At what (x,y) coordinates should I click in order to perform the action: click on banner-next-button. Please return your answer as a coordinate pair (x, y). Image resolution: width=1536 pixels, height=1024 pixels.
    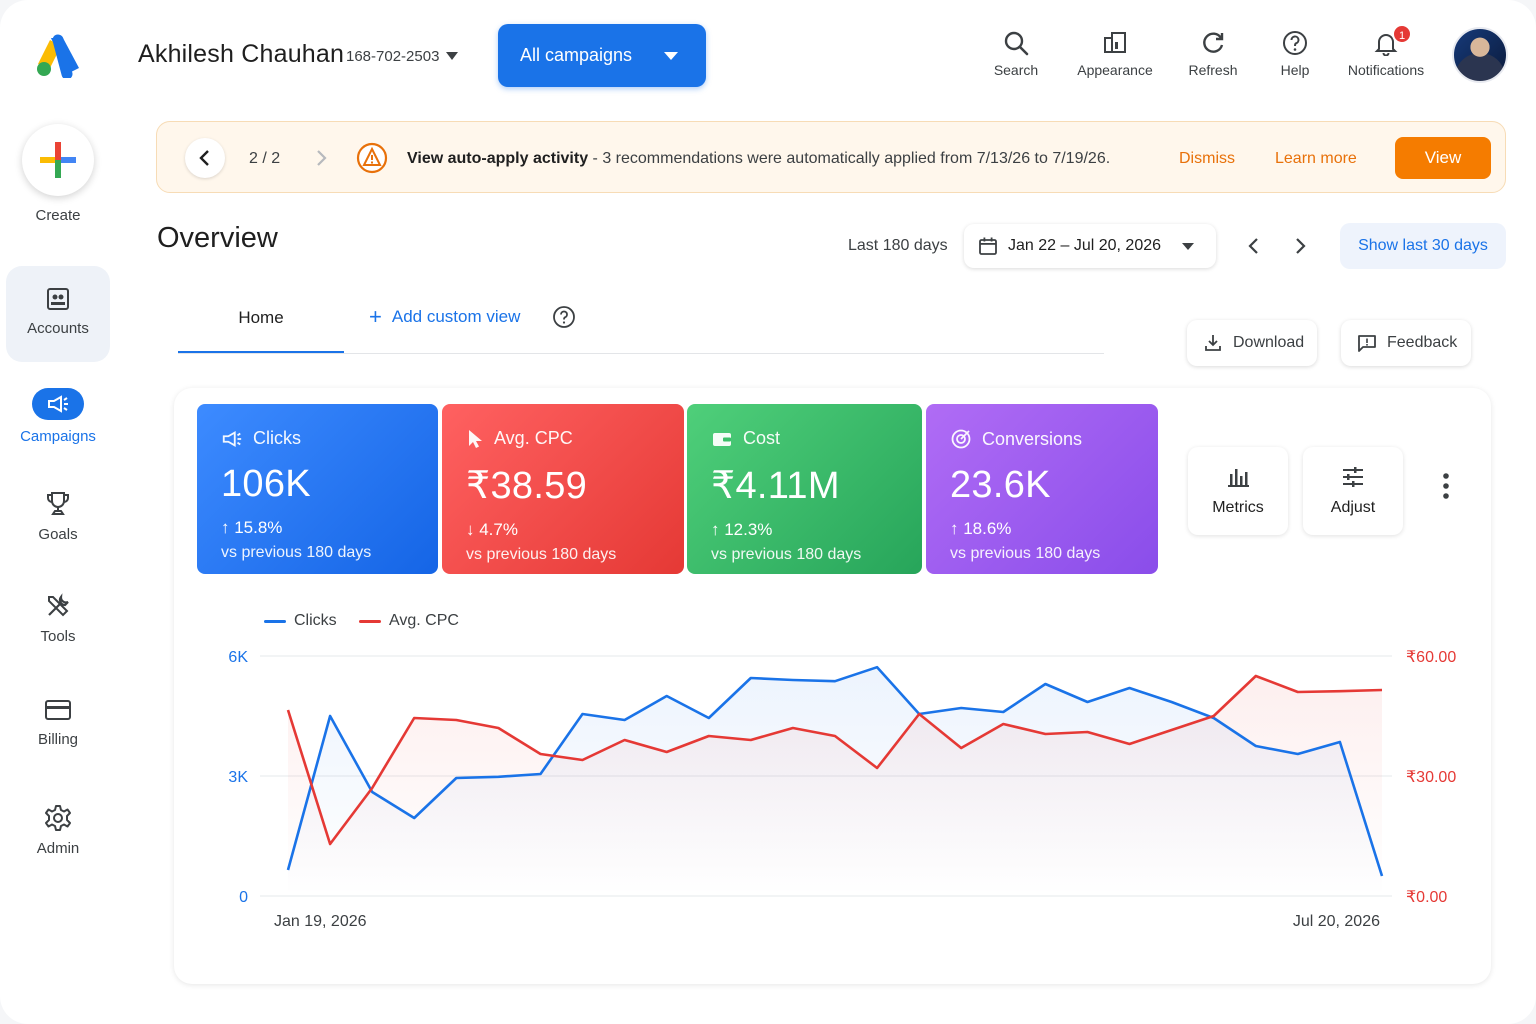
    Looking at the image, I should click on (321, 158).